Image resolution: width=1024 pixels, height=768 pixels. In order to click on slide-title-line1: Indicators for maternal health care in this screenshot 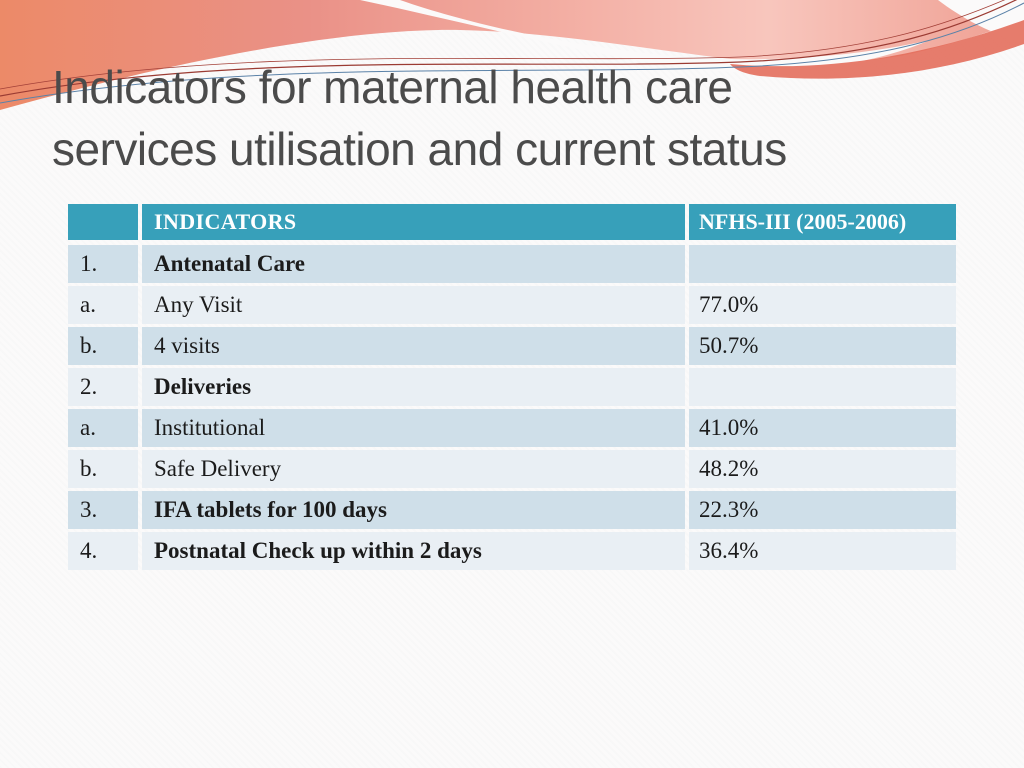, I will do `click(392, 87)`.